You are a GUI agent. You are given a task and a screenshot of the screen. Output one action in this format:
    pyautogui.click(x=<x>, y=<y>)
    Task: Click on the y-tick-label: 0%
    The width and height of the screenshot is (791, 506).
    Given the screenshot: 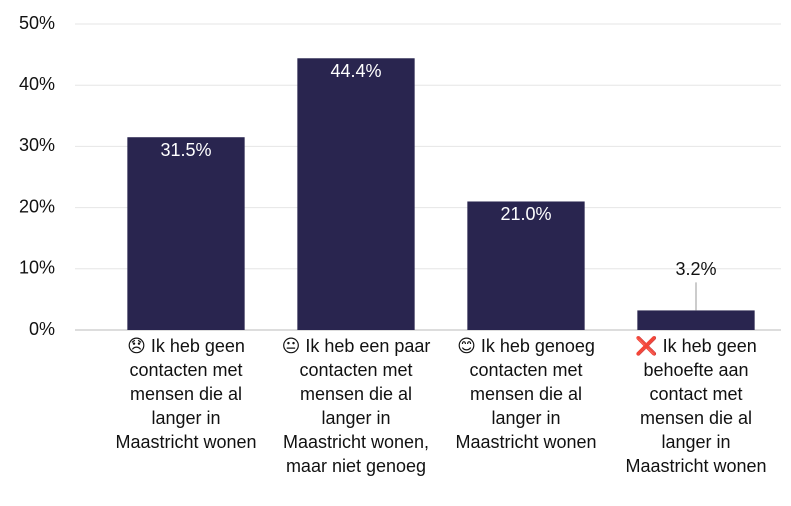 What is the action you would take?
    pyautogui.click(x=42, y=329)
    